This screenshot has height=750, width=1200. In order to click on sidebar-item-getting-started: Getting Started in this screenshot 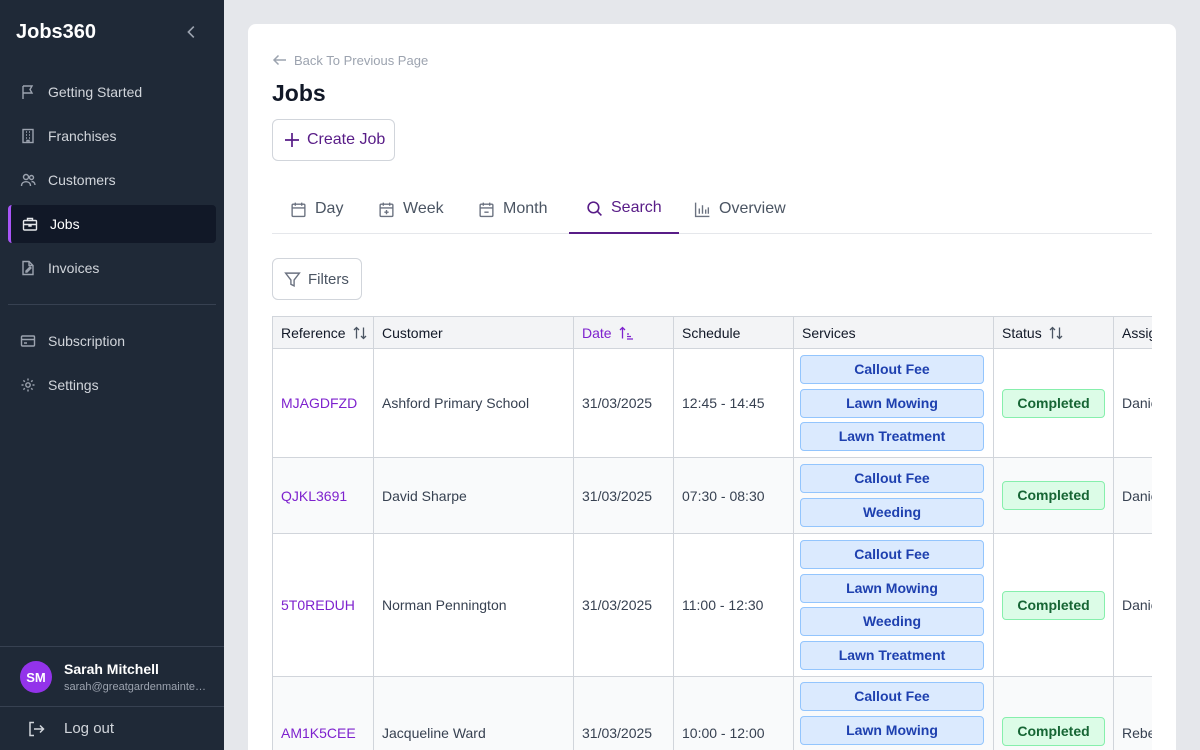, I will do `click(112, 92)`.